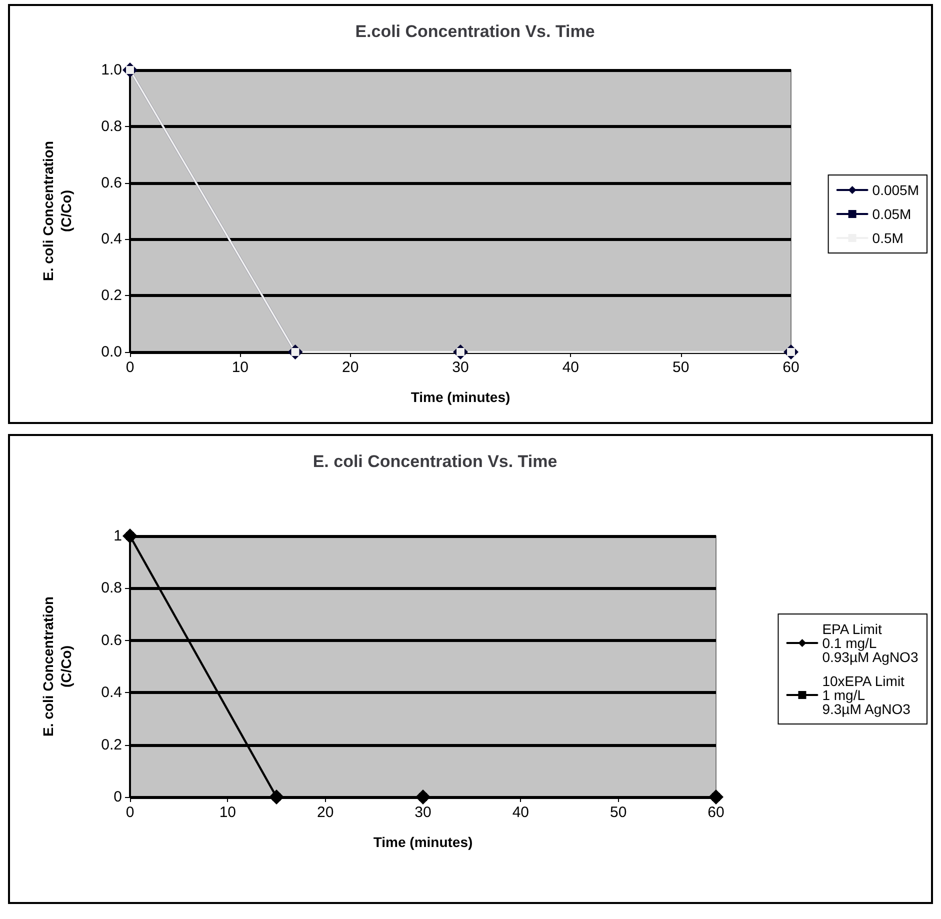 This screenshot has width=941, height=919. Describe the element at coordinates (866, 695) in the screenshot. I see `legend-label: 10xEPA Limit 1 mg/L 9.3µM AgNO3` at that location.